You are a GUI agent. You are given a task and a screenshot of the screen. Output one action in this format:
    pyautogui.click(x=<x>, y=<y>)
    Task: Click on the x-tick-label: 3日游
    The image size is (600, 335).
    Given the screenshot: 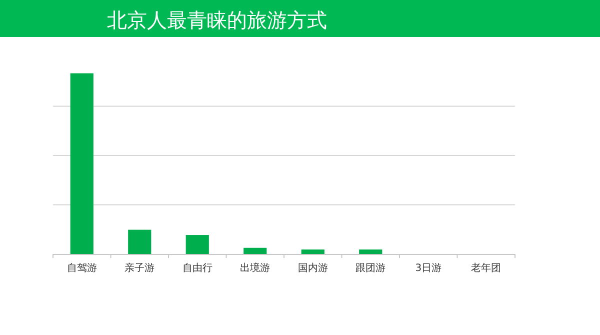 What is the action you would take?
    pyautogui.click(x=428, y=268)
    